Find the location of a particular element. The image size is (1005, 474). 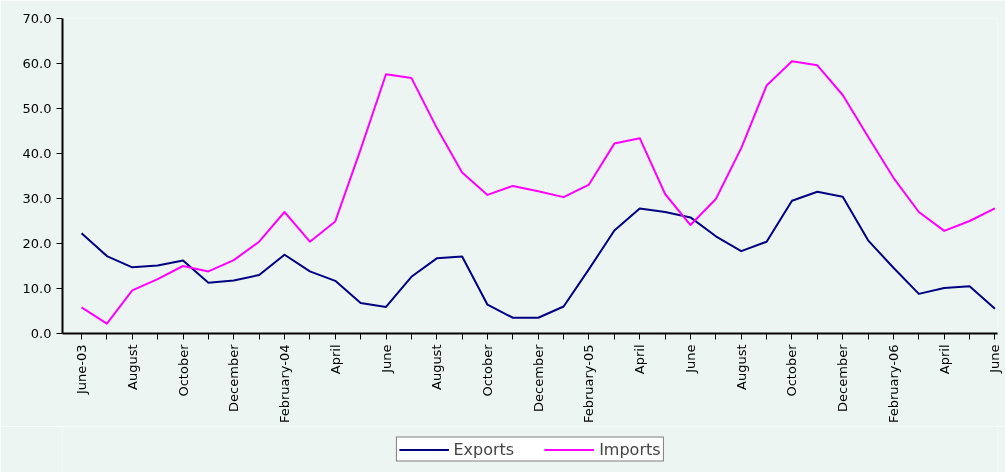

y-tick-label: 10.0 is located at coordinates (37, 288).